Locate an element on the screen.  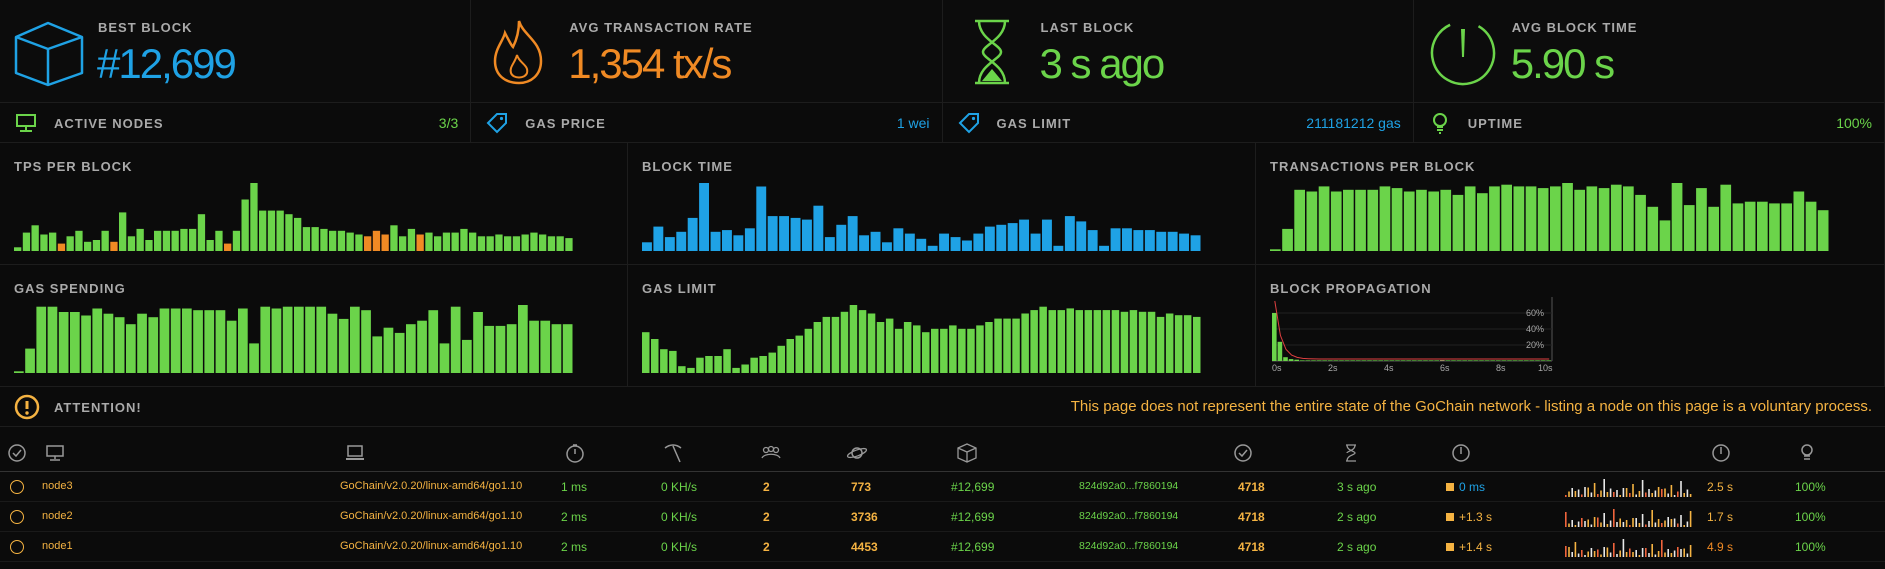
active-nodes-value: 3/3 is located at coordinates (448, 123).